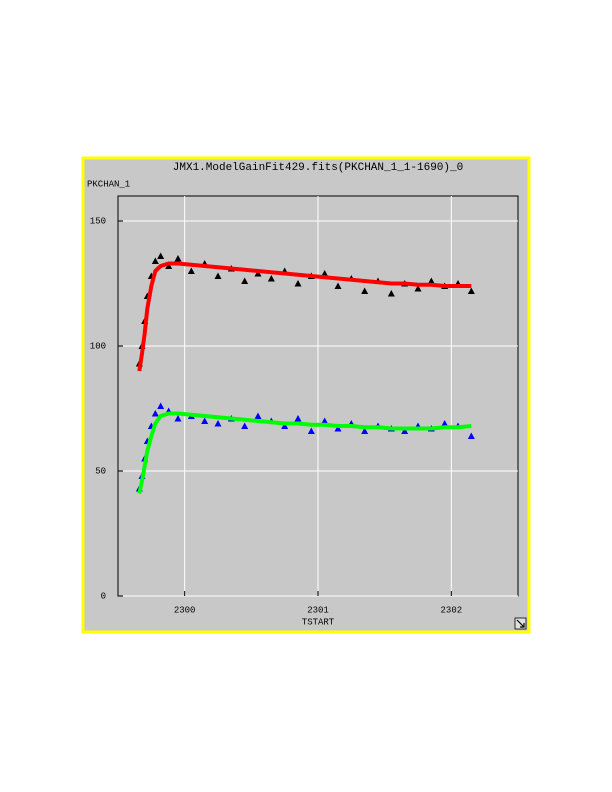  Describe the element at coordinates (108, 184) in the screenshot. I see `y-axis-label: PKCHAN_1` at that location.